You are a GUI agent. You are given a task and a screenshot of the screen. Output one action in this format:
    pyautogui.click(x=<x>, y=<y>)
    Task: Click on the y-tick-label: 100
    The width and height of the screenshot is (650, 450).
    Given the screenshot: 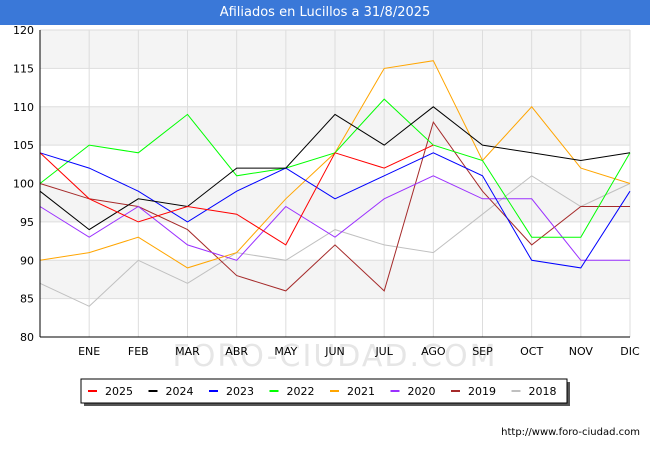 What is the action you would take?
    pyautogui.click(x=23, y=184)
    